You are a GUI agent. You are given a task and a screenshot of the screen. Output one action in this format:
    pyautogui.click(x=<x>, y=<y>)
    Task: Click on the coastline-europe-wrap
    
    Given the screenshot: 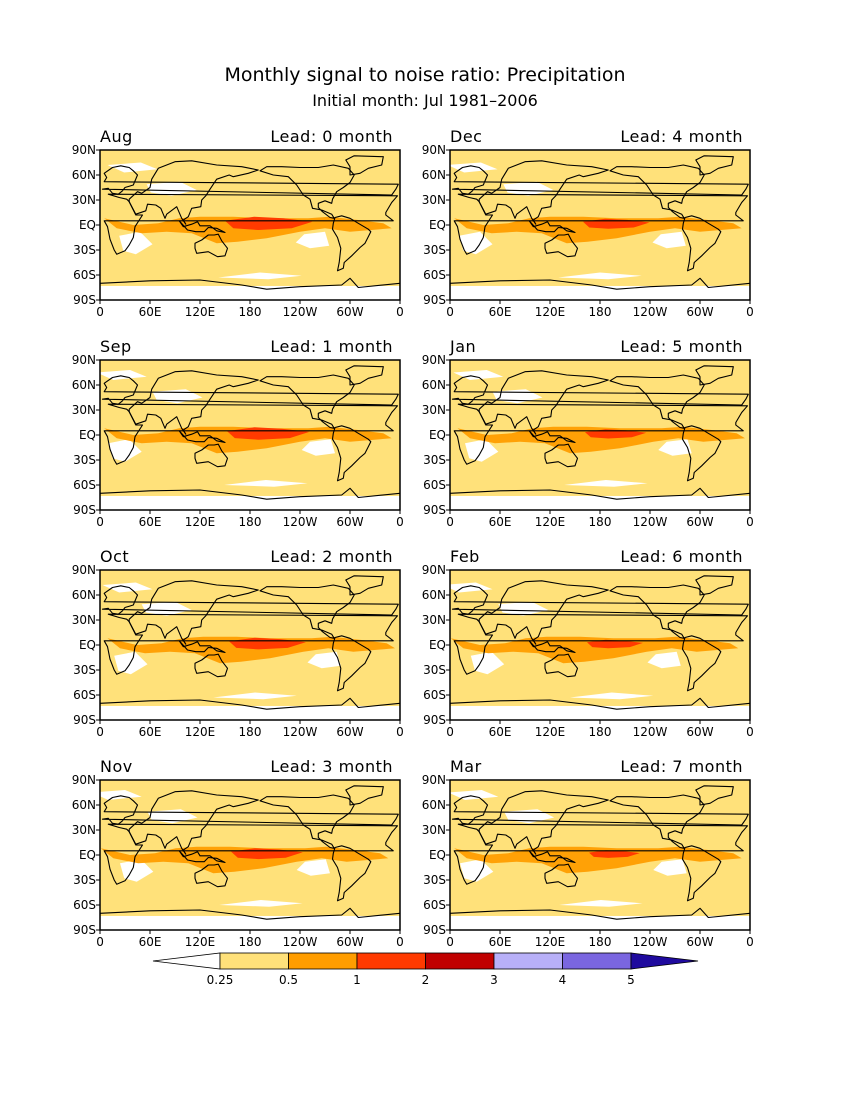 What is the action you would take?
    pyautogui.click(x=801, y=810)
    